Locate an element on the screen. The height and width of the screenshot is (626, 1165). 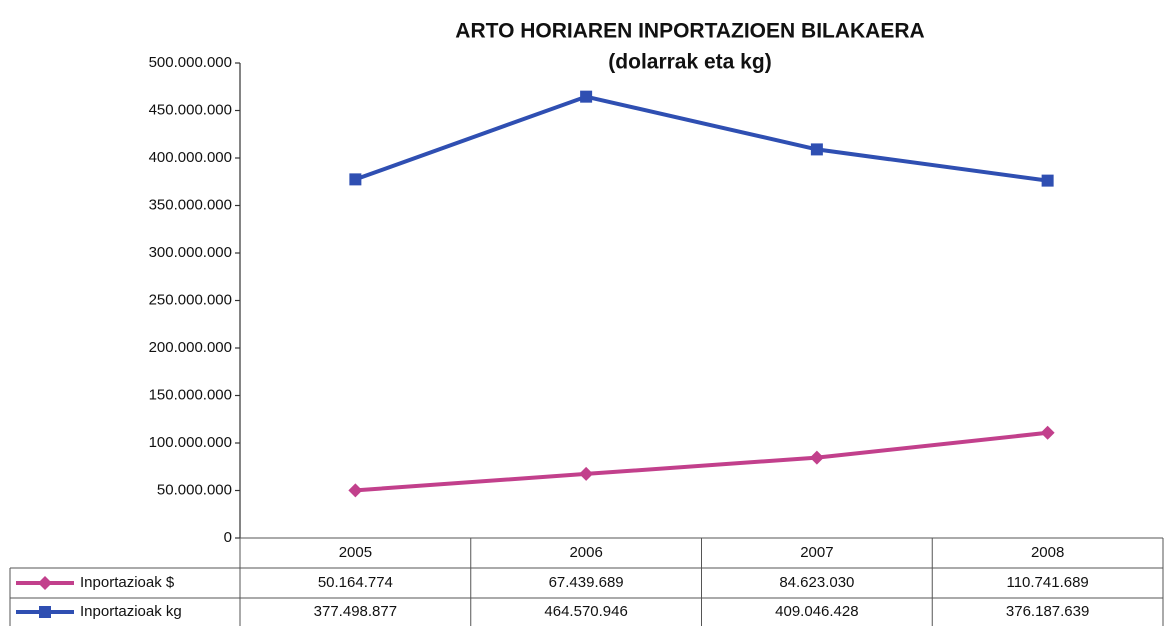
table-value: 84.623.030 is located at coordinates (816, 582).